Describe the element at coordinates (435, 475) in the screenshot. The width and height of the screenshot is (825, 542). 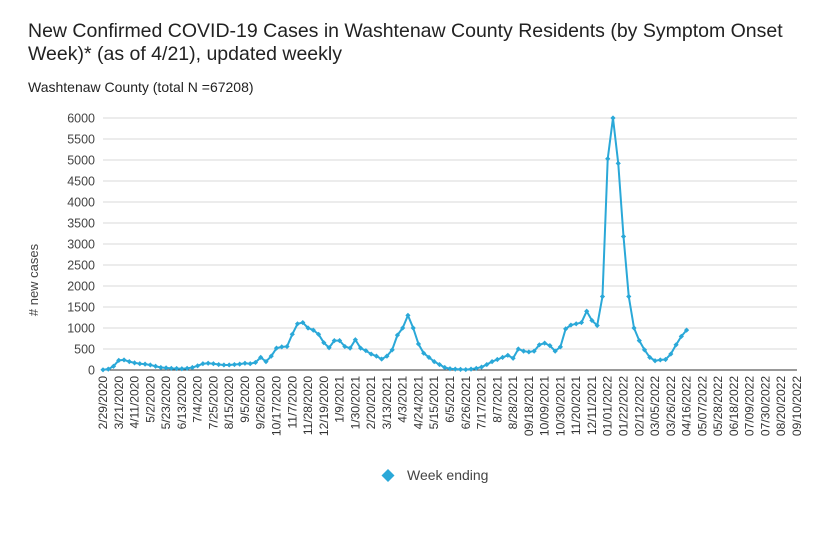
I see `legend: Week ending` at that location.